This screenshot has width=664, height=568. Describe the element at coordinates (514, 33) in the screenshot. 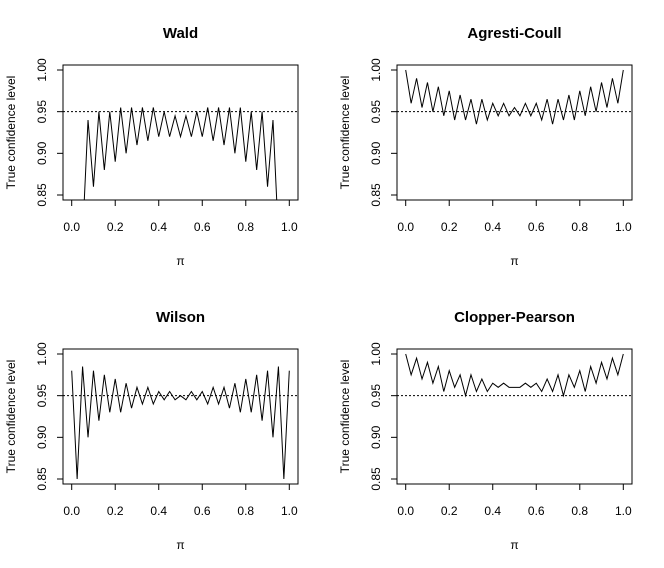

I see `panel-title: Agresti-Coull` at that location.